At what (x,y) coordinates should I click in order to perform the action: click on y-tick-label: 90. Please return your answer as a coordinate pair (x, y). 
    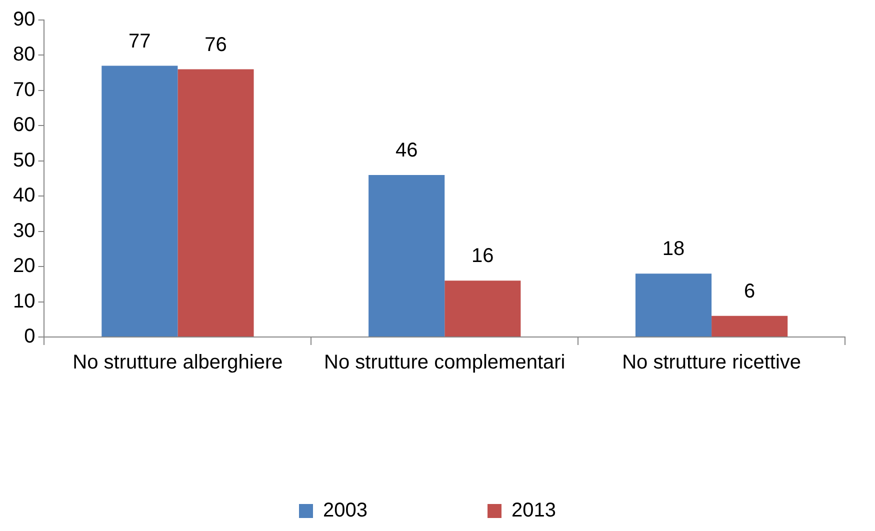
    Looking at the image, I should click on (24, 19).